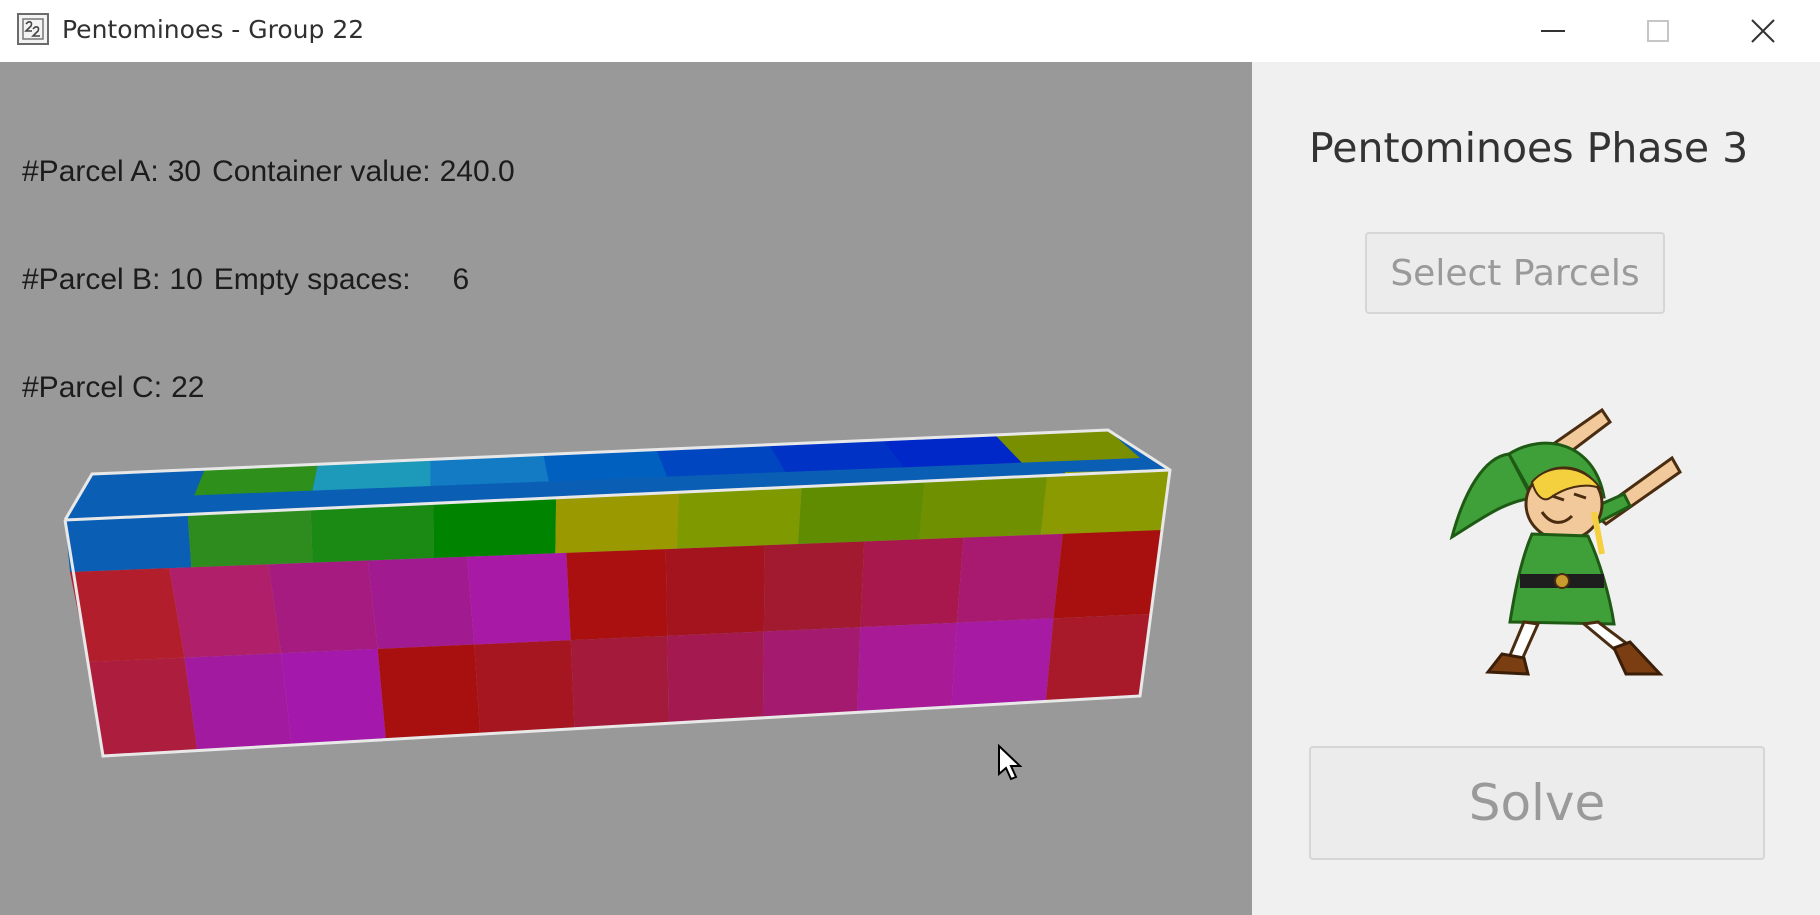  I want to click on window-title-bar: Pentominoes - Group 22, so click(910, 31).